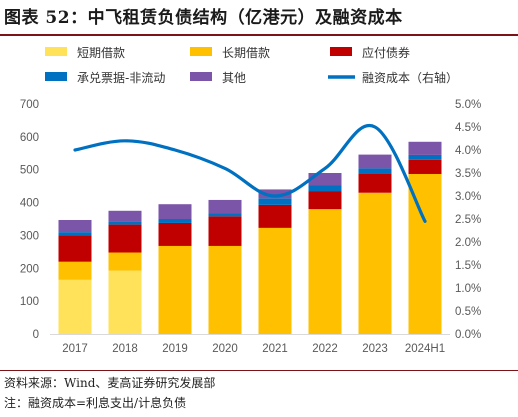 The height and width of the screenshot is (417, 518). What do you see at coordinates (468, 266) in the screenshot?
I see `y2-tick-label: 1.5%` at bounding box center [468, 266].